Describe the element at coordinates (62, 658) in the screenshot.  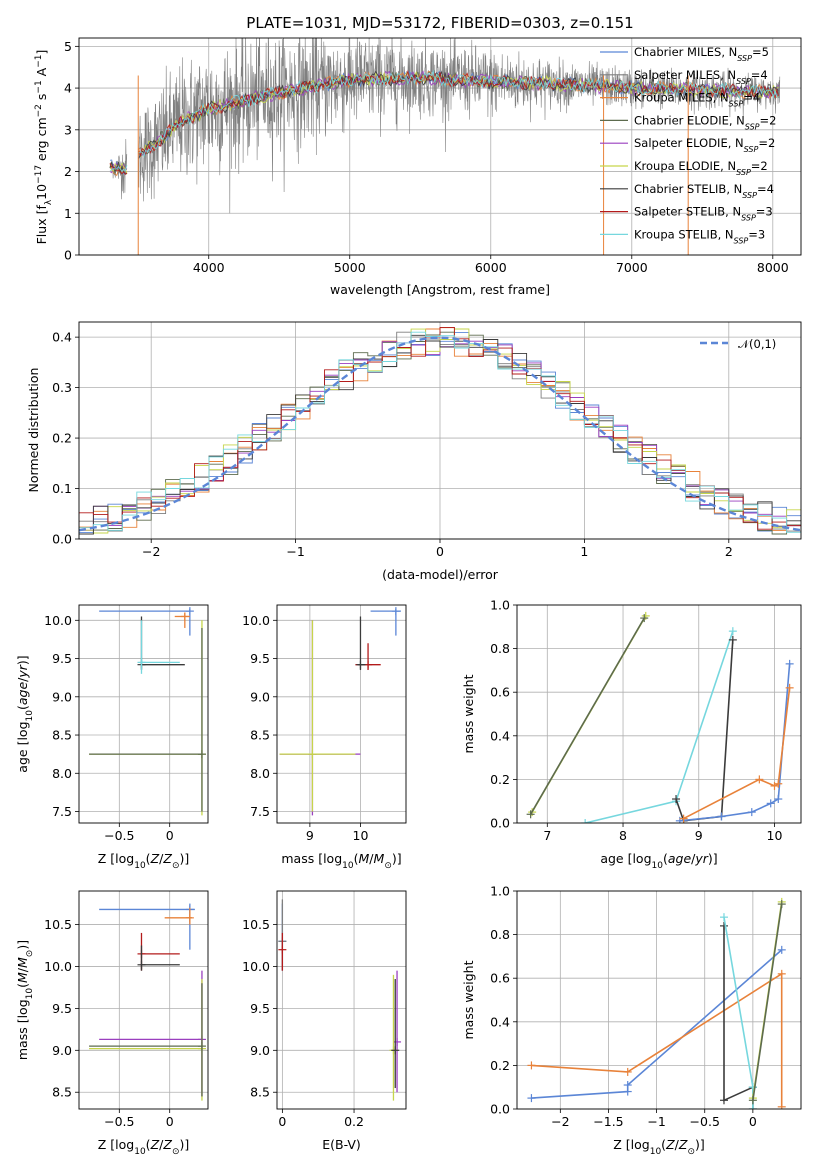
I see `y-tick-label: 9.5` at that location.